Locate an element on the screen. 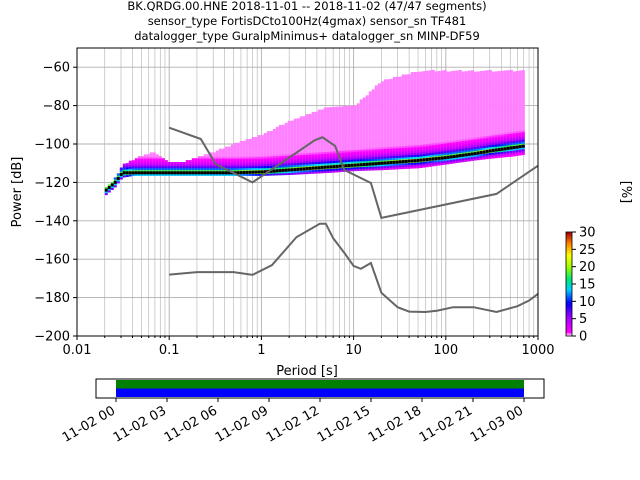 Image resolution: width=640 pixels, height=480 pixels. y-axis-label: Power [dB] is located at coordinates (17, 192).